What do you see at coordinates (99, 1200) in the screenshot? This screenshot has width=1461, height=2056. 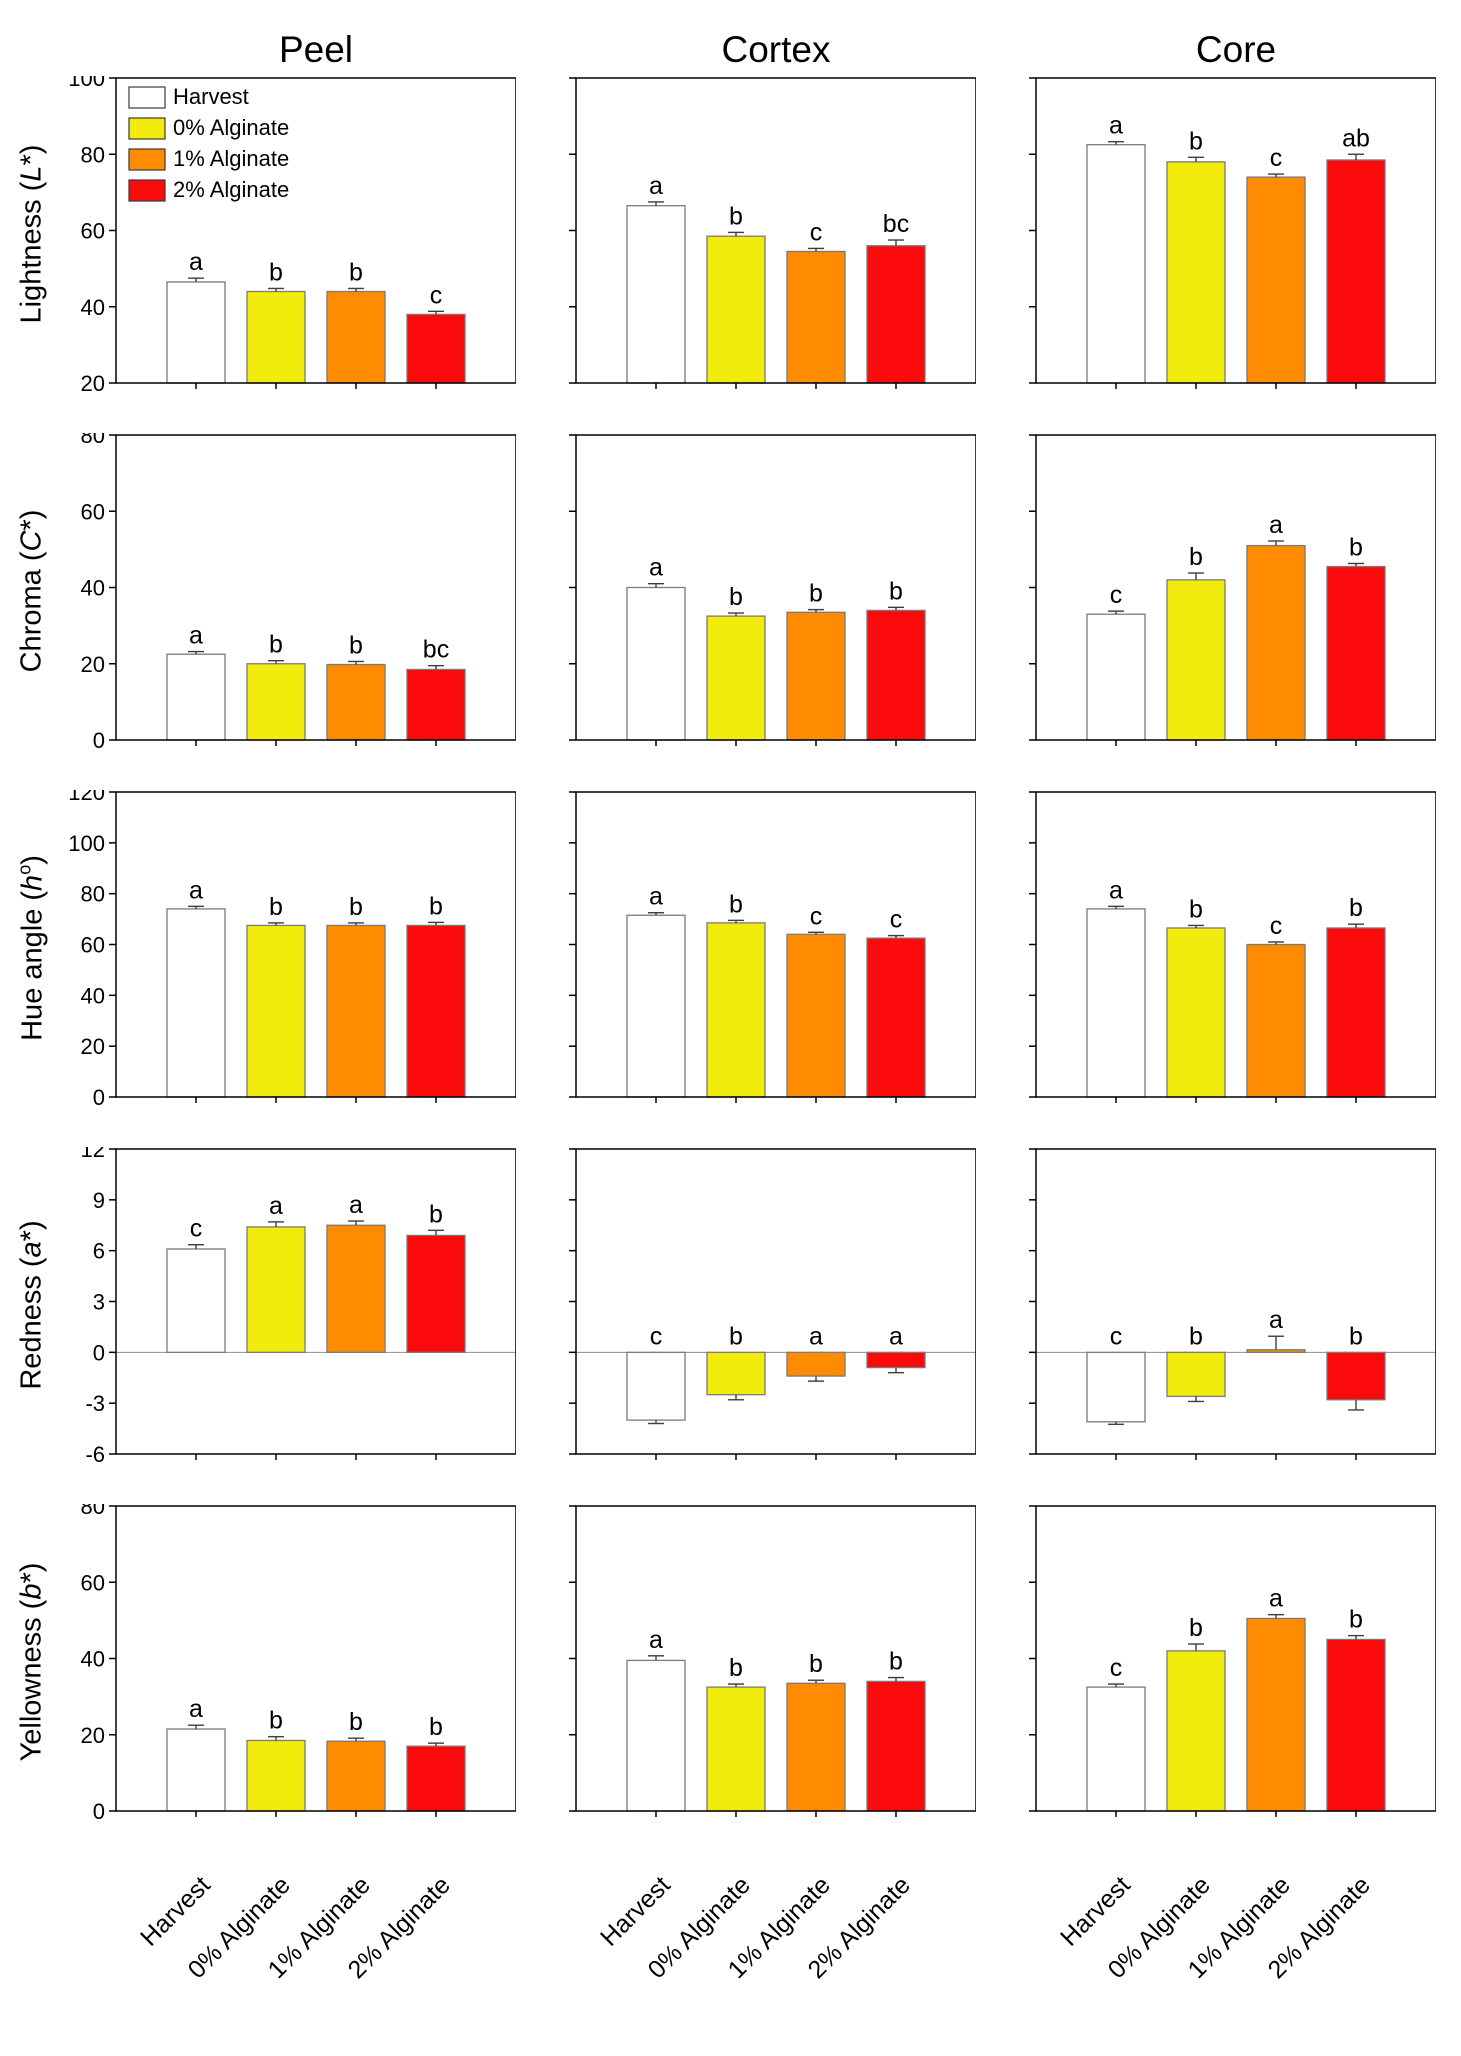 I see `y-tick-label: 9` at bounding box center [99, 1200].